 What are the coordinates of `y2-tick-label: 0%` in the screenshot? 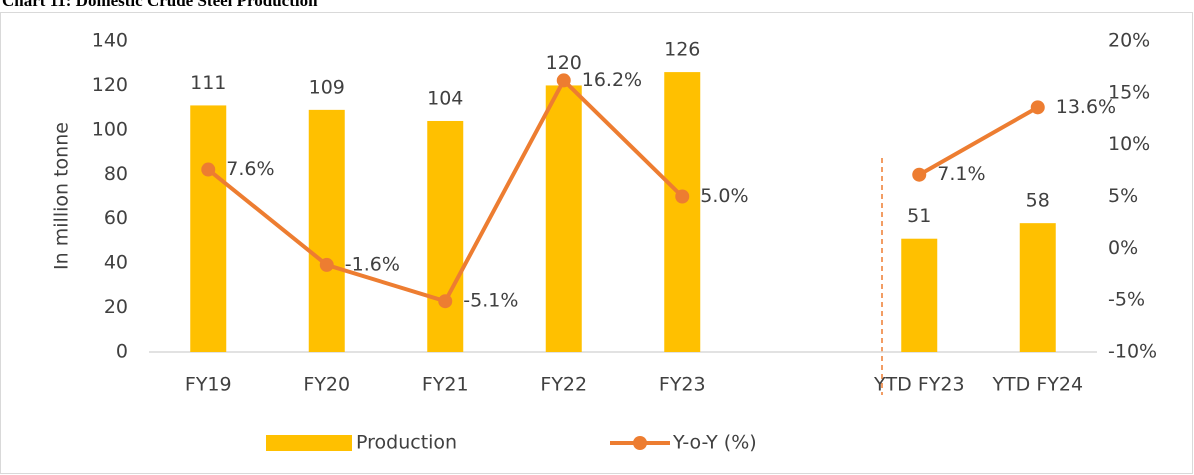 It's located at (1123, 248).